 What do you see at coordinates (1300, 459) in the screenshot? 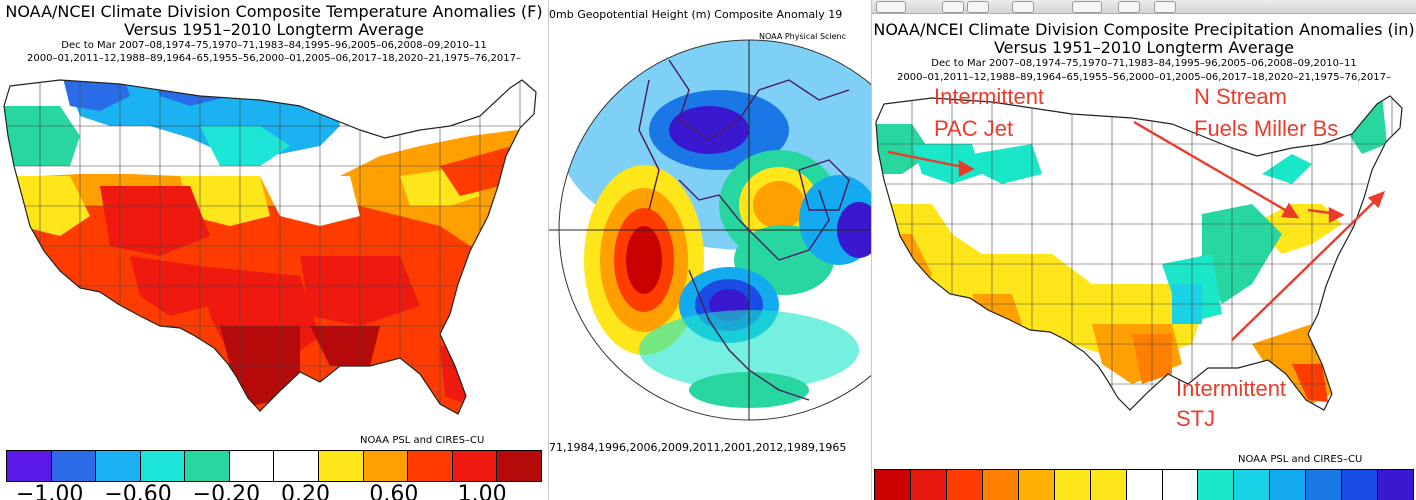
I see `precipitation-credit: NOAA PSL and CIRES–CU` at bounding box center [1300, 459].